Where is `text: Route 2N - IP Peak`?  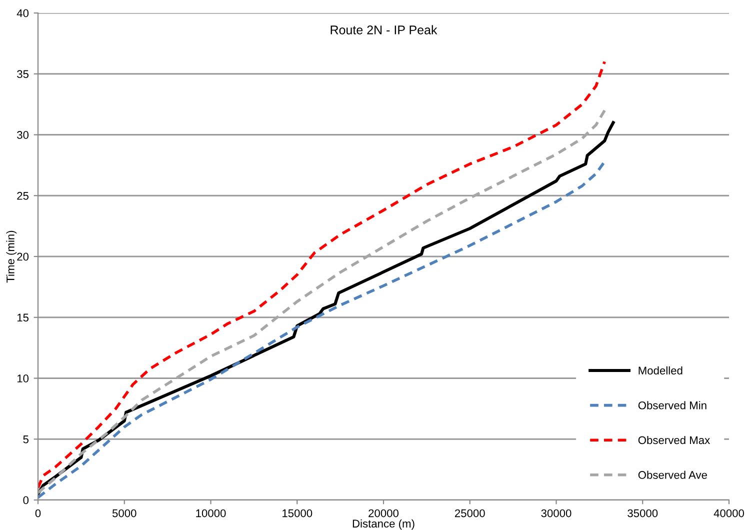 text: Route 2N - IP Peak is located at coordinates (384, 29).